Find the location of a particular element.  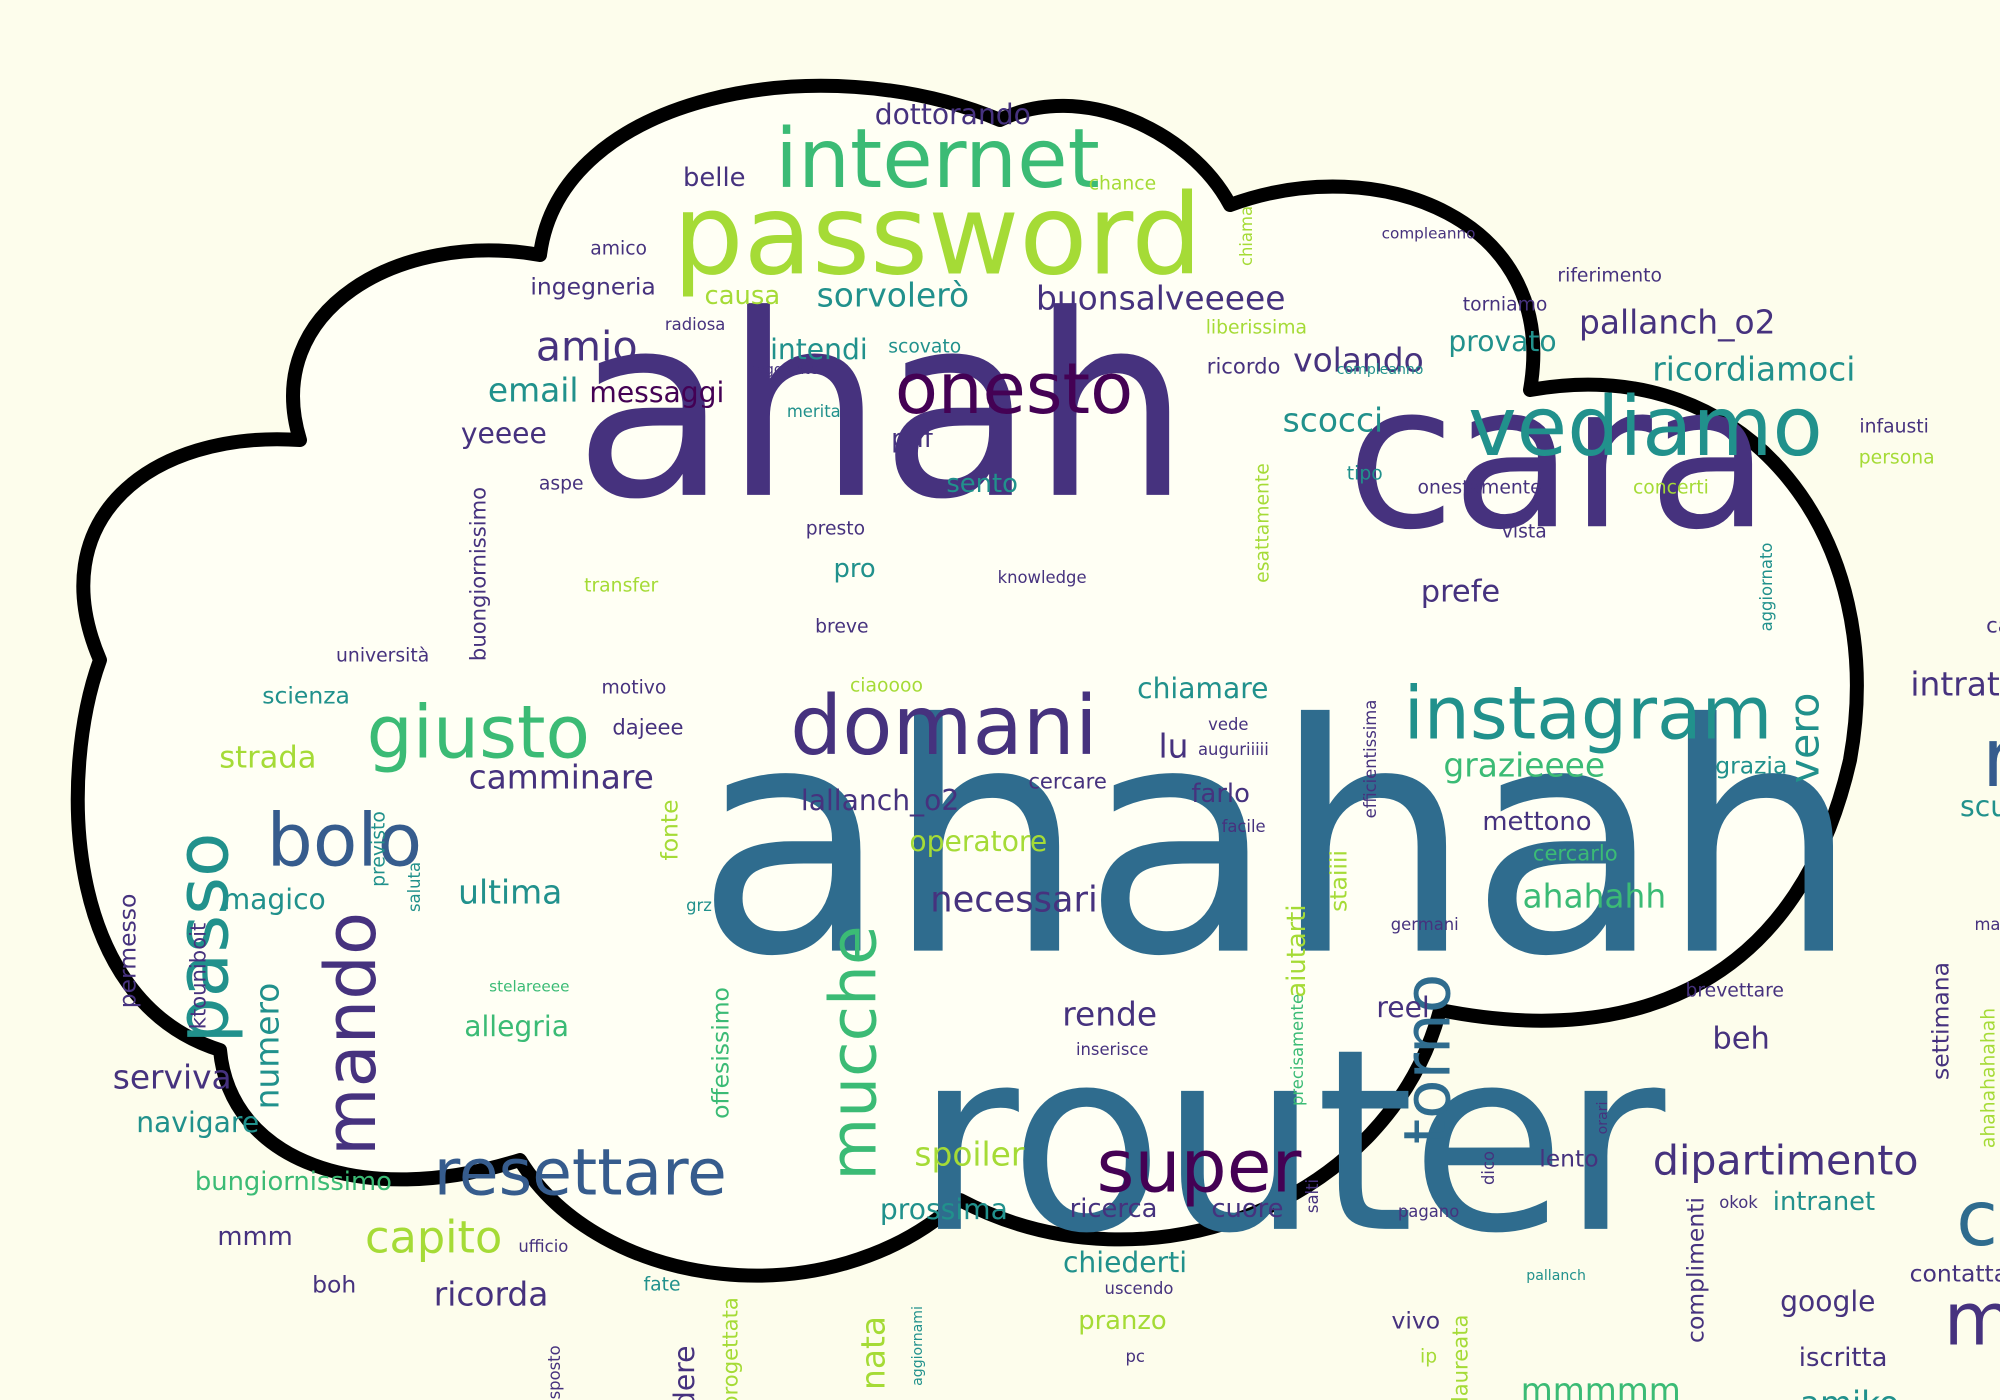

word-grazia: grazia is located at coordinates (1751, 764).